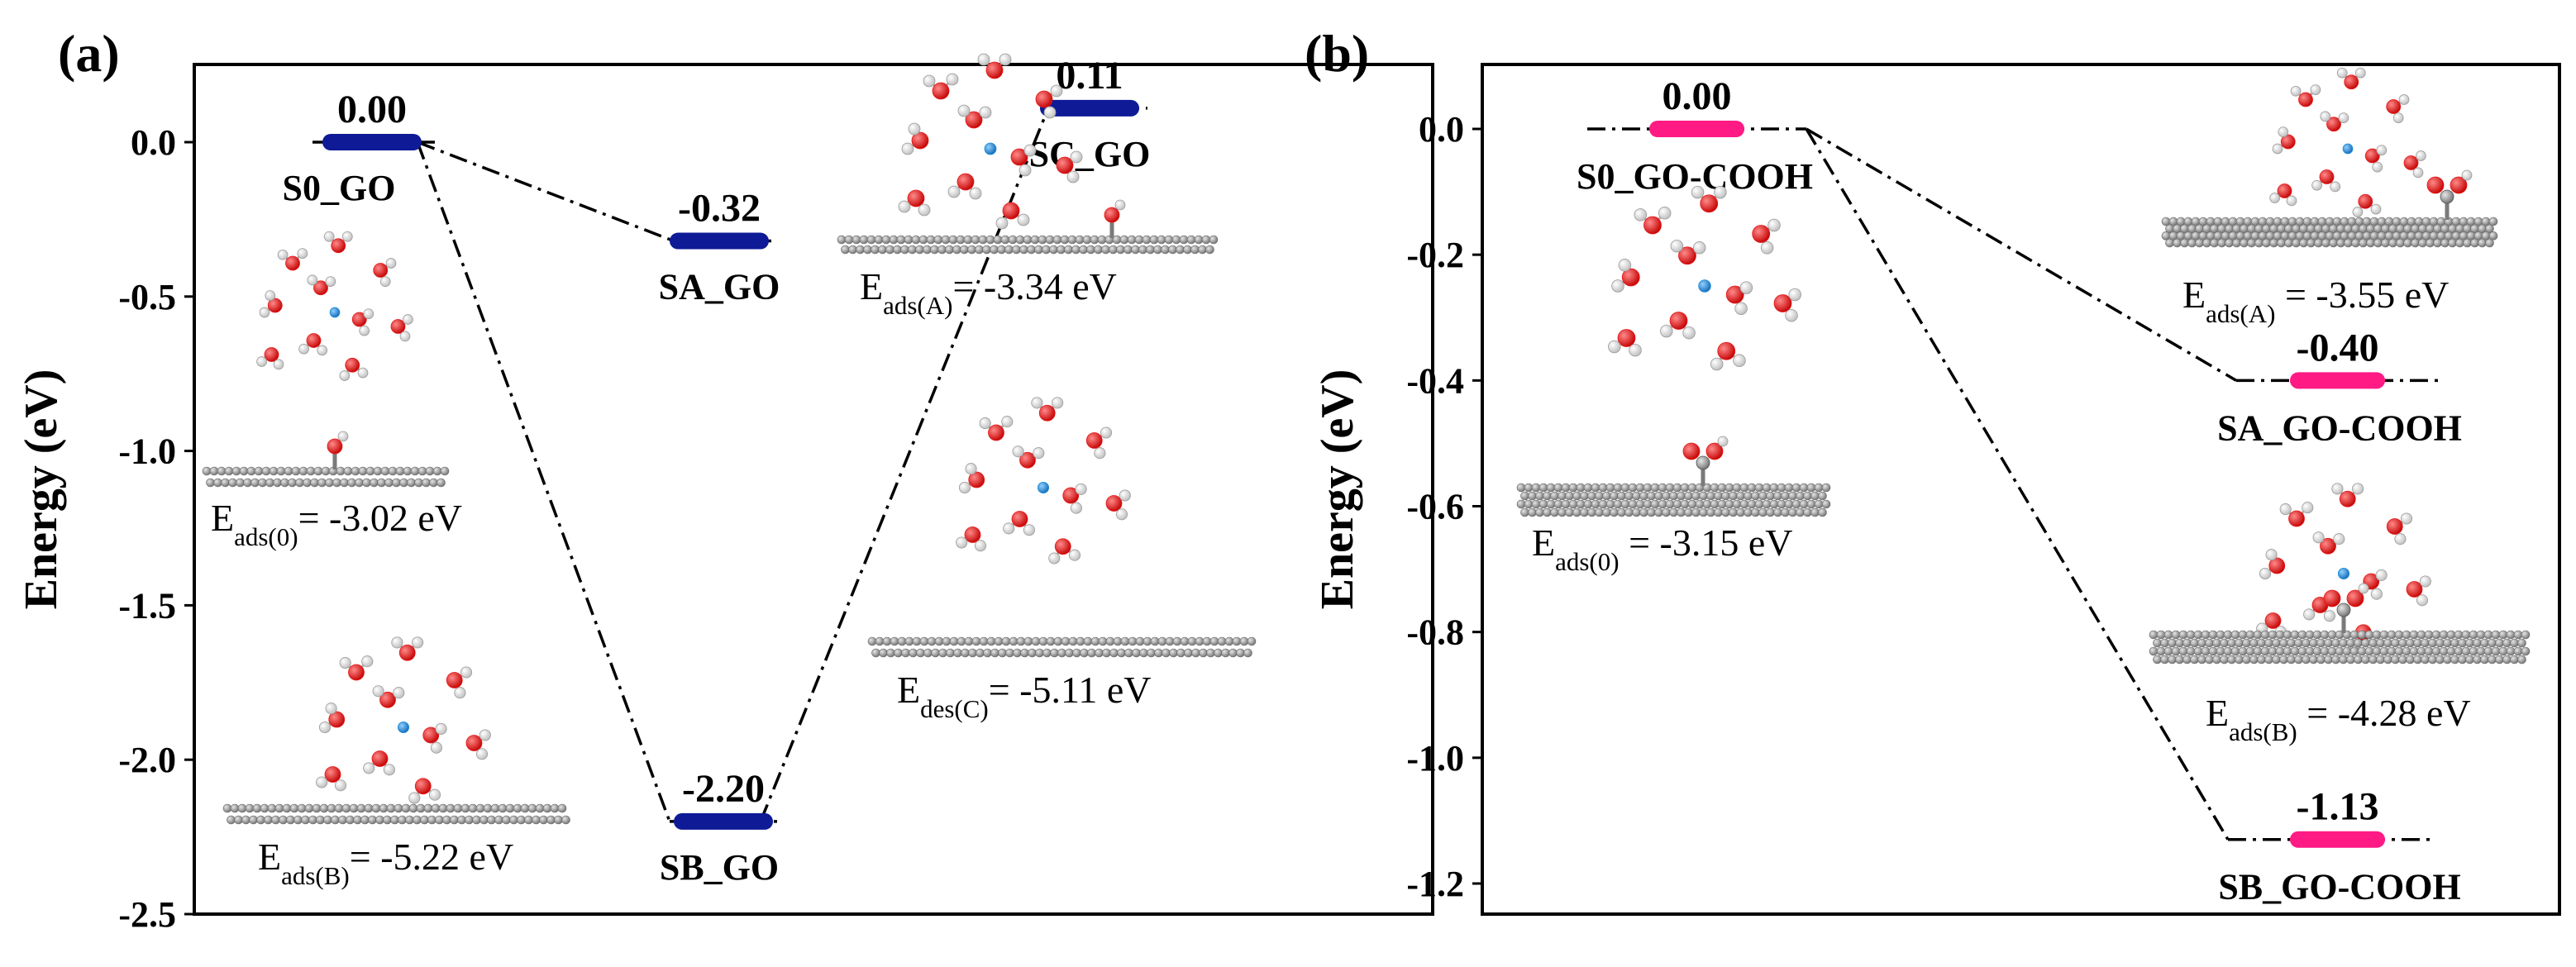 The height and width of the screenshot is (967, 2576). Describe the element at coordinates (988, 292) in the screenshot. I see `annotation-eadsA-a: Eads(A)= -3.34 eV` at that location.